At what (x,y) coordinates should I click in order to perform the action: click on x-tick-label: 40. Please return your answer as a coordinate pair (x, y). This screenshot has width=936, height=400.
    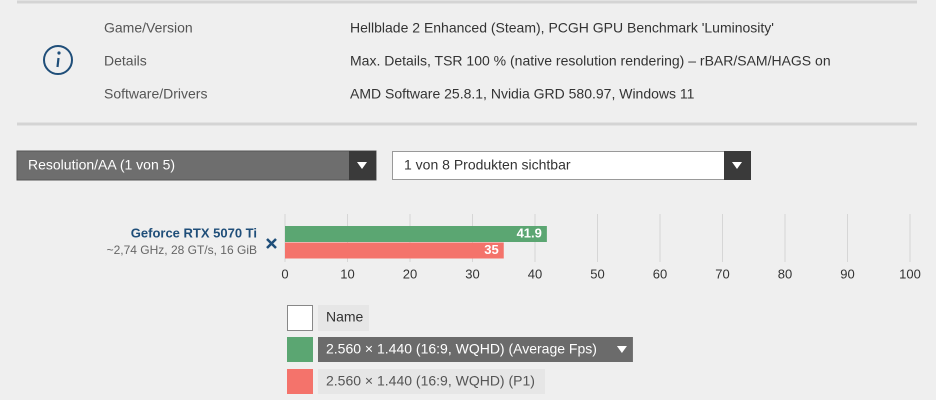
    Looking at the image, I should click on (535, 273).